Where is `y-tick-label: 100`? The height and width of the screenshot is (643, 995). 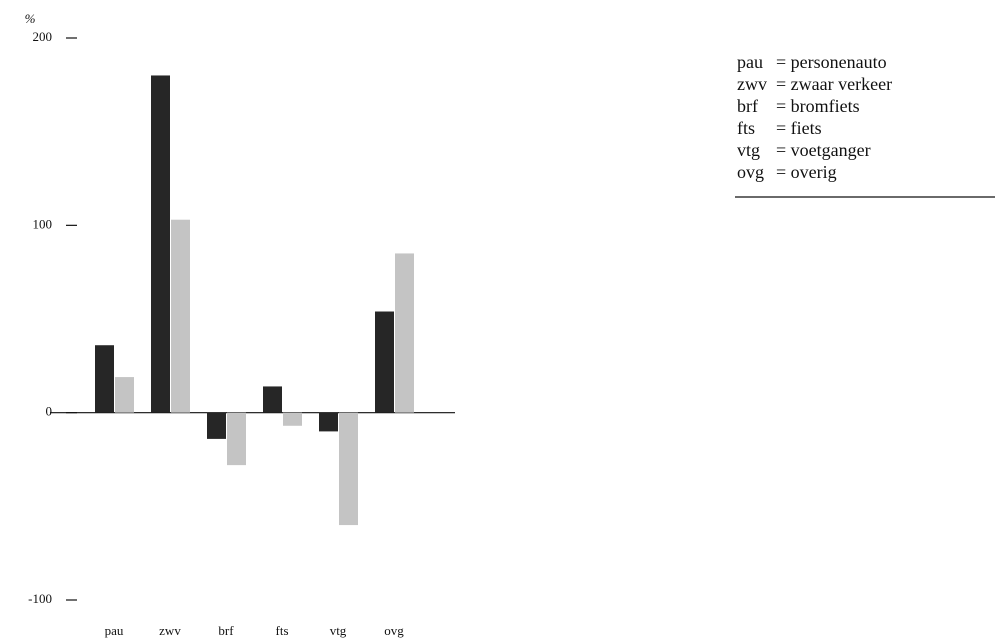 y-tick-label: 100 is located at coordinates (43, 223).